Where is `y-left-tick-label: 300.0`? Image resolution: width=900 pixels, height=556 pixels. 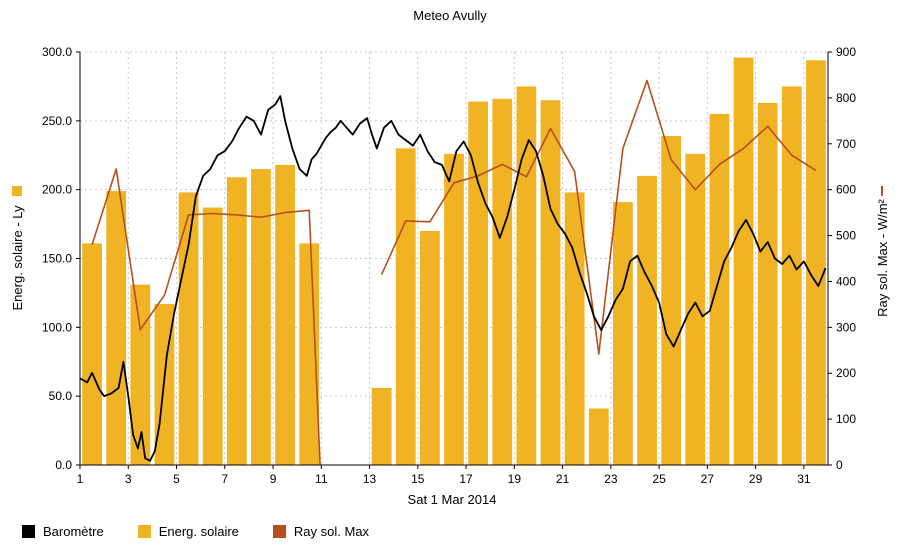 y-left-tick-label: 300.0 is located at coordinates (57, 52).